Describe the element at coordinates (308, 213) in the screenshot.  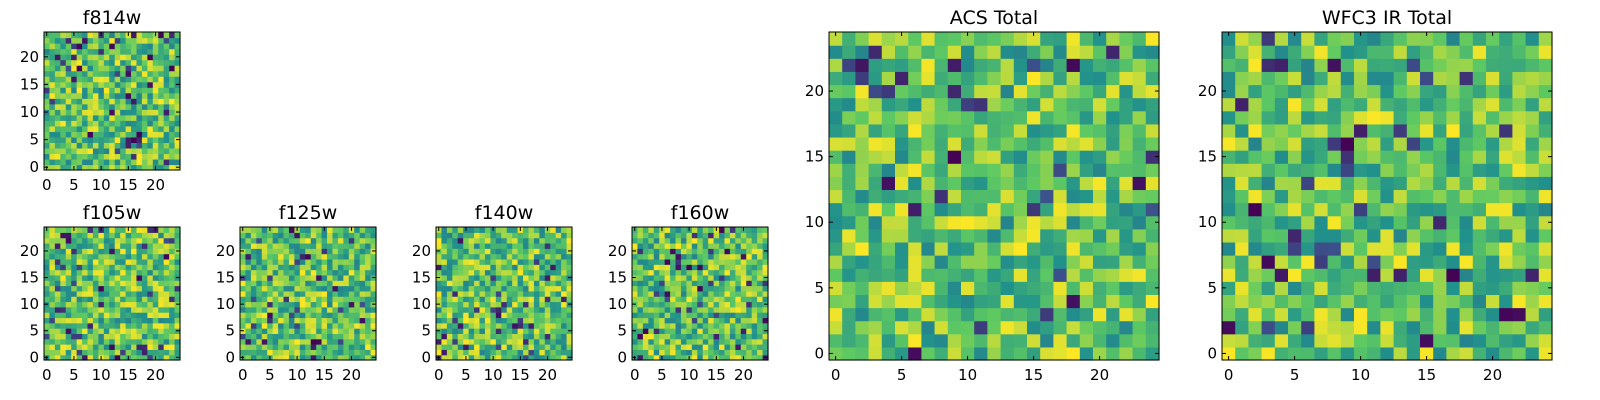
I see `panel-title: f125w` at that location.